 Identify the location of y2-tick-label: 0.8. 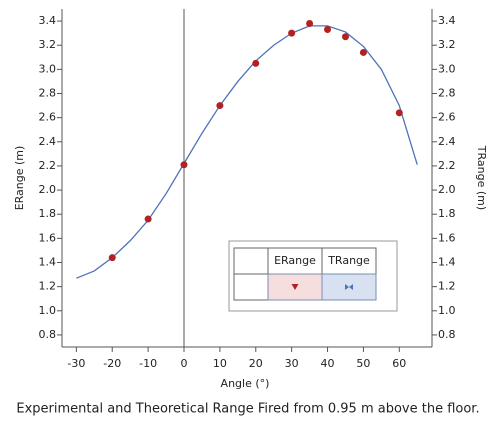
(447, 334).